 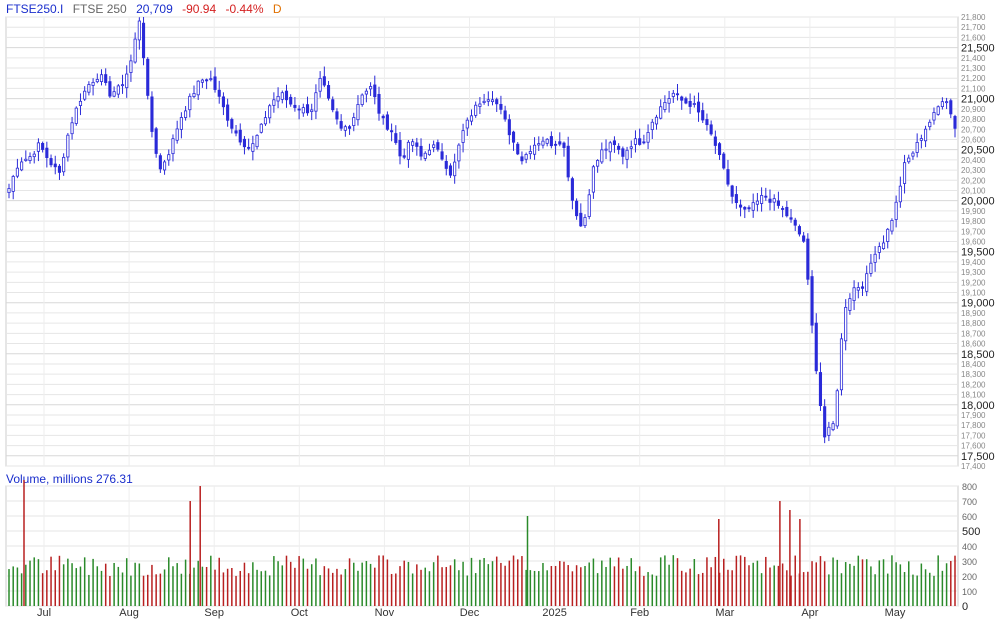 What do you see at coordinates (973, 211) in the screenshot?
I see `y-tick-label-minor: 19,900` at bounding box center [973, 211].